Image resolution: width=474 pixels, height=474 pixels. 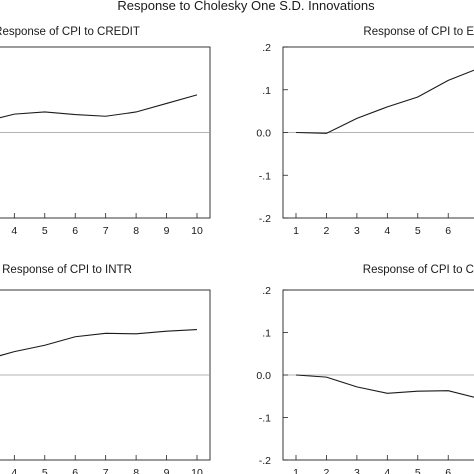 What do you see at coordinates (67, 270) in the screenshot?
I see `panel-title: Response of CPI to INTR` at bounding box center [67, 270].